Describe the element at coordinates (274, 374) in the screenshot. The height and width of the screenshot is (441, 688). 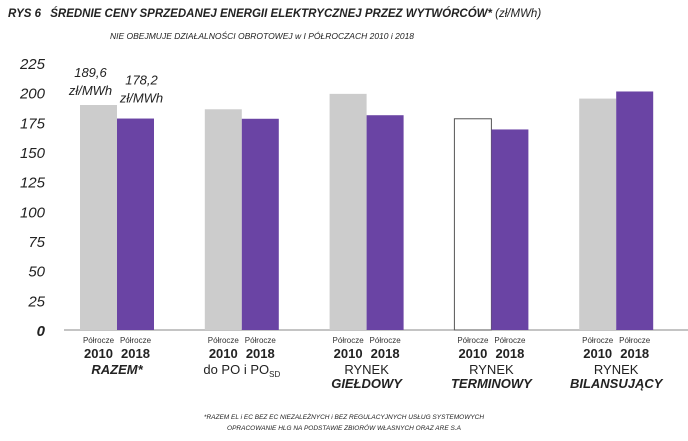
I see `category-label-subscript: SD` at that location.